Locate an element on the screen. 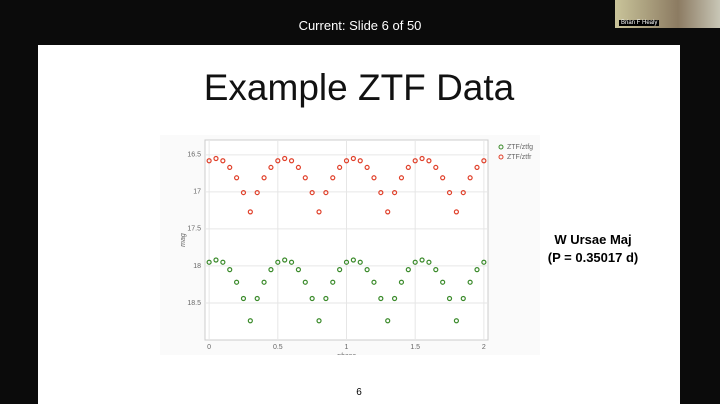  legend-label: ZTF/ztfr is located at coordinates (519, 157).